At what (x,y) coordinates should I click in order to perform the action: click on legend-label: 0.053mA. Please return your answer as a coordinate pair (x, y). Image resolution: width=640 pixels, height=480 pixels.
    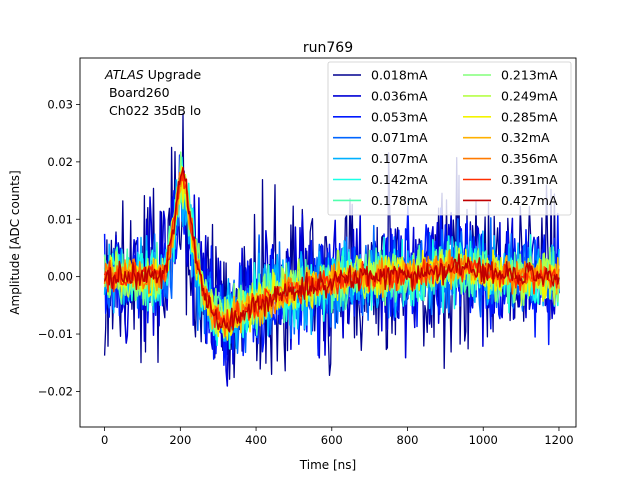
    Looking at the image, I should click on (399, 116).